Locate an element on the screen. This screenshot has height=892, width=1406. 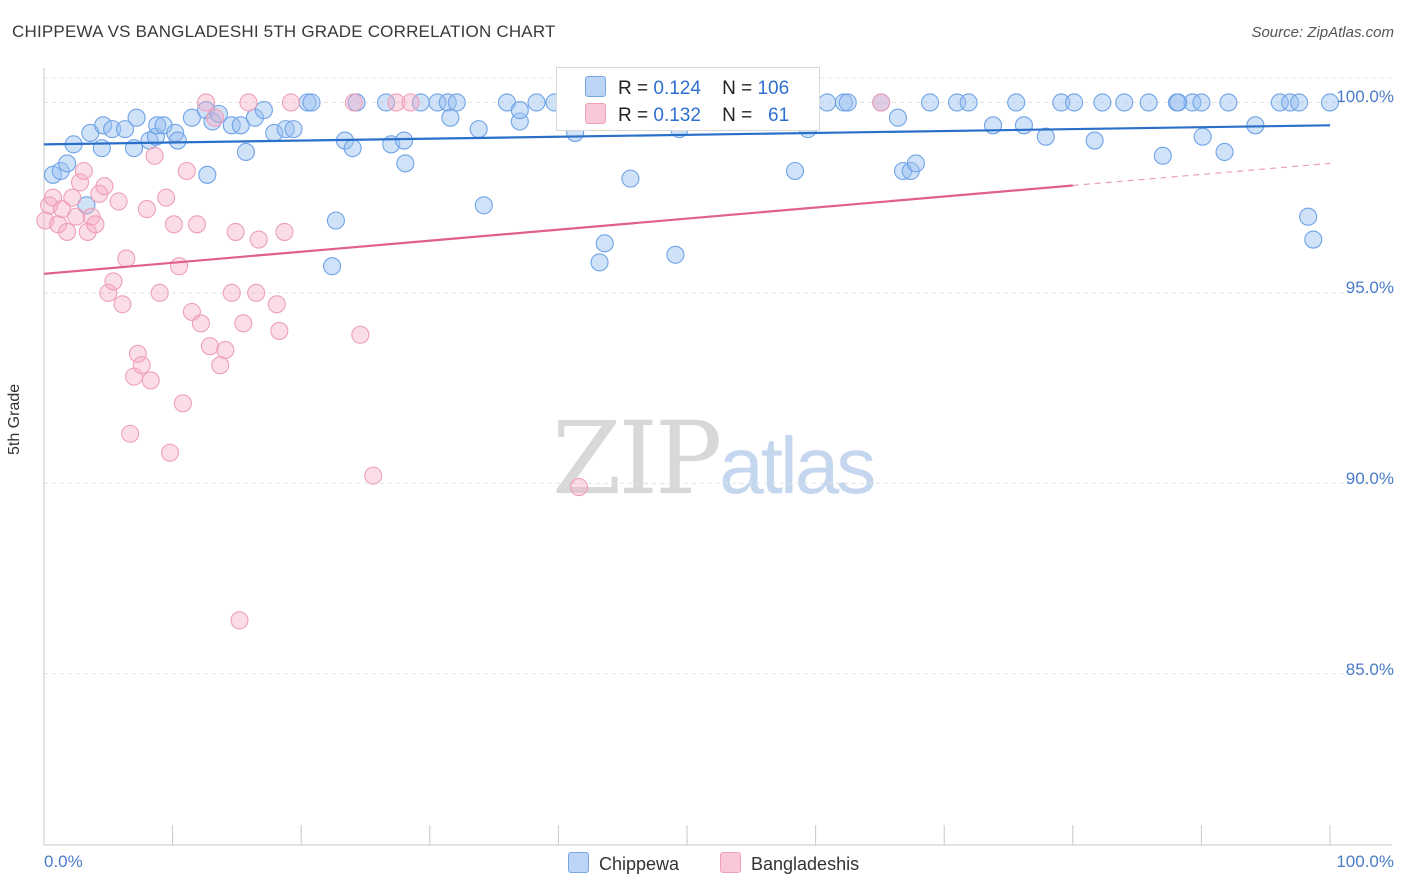
chippewa-r-value: 0.124 is located at coordinates (677, 88).